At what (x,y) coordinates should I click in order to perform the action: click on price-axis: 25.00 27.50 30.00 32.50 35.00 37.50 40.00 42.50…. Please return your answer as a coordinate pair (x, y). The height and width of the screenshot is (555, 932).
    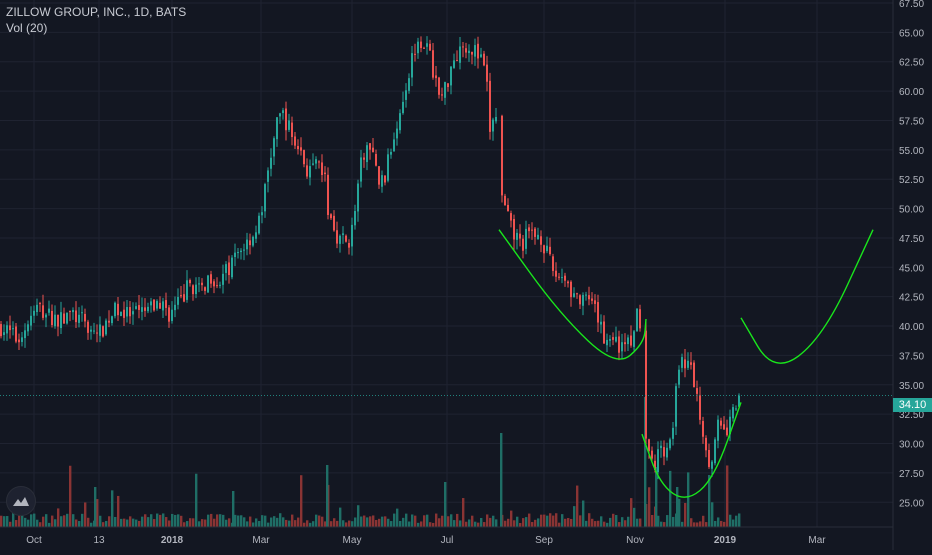
    Looking at the image, I should click on (908, 275).